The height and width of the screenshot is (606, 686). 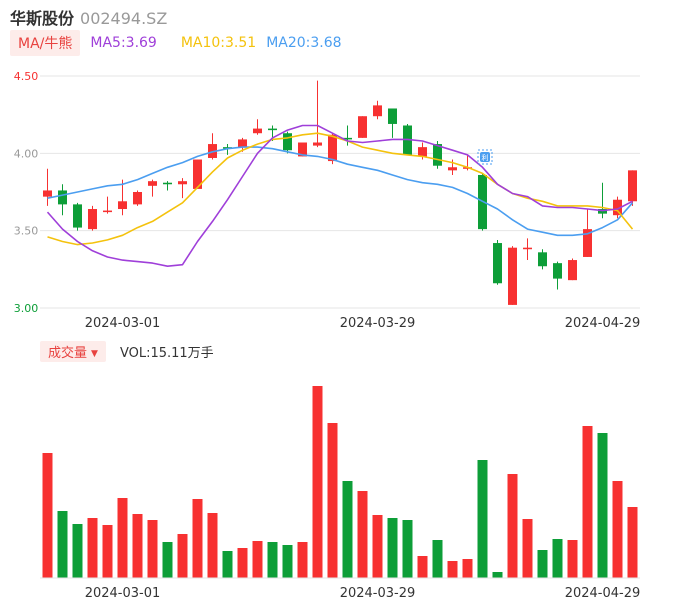 What do you see at coordinates (123, 43) in the screenshot?
I see `ma5-legend: MA5:3.69` at bounding box center [123, 43].